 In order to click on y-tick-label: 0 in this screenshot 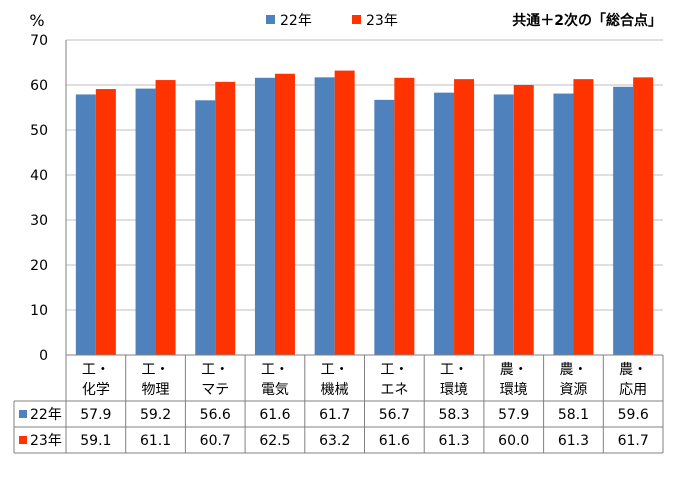, I will do `click(43, 356)`.